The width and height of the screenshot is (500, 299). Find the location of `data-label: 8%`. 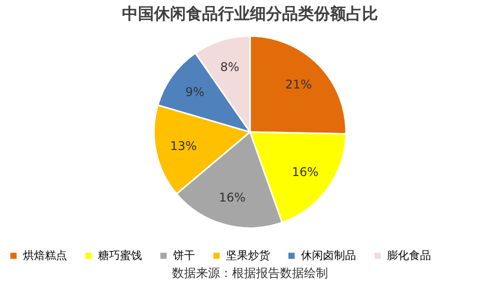

data-label: 8% is located at coordinates (230, 67).